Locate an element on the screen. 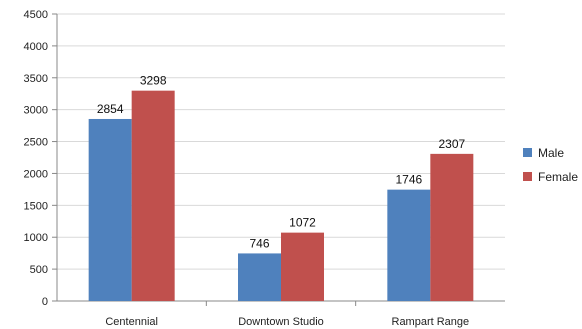  y-tick-label: 0 is located at coordinates (45, 302).